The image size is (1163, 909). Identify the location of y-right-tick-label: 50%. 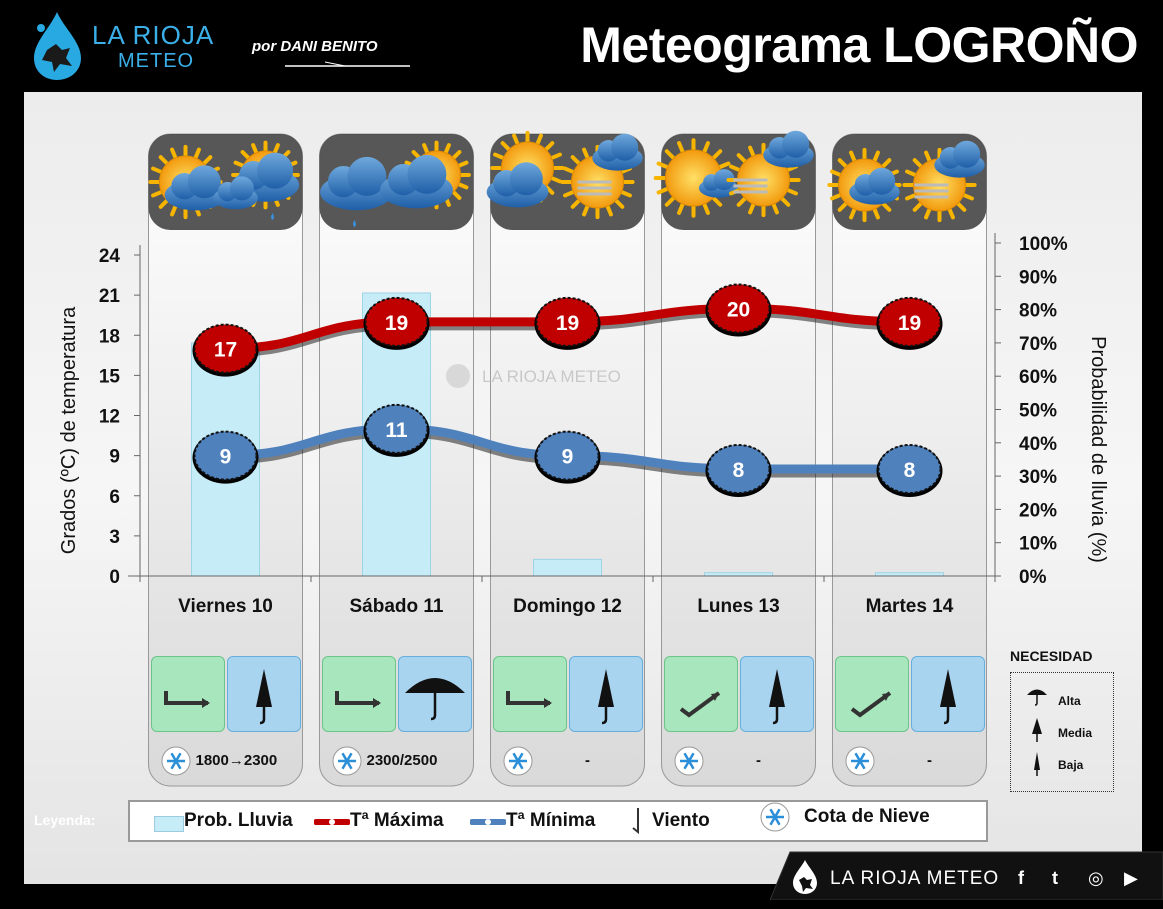
(1038, 411).